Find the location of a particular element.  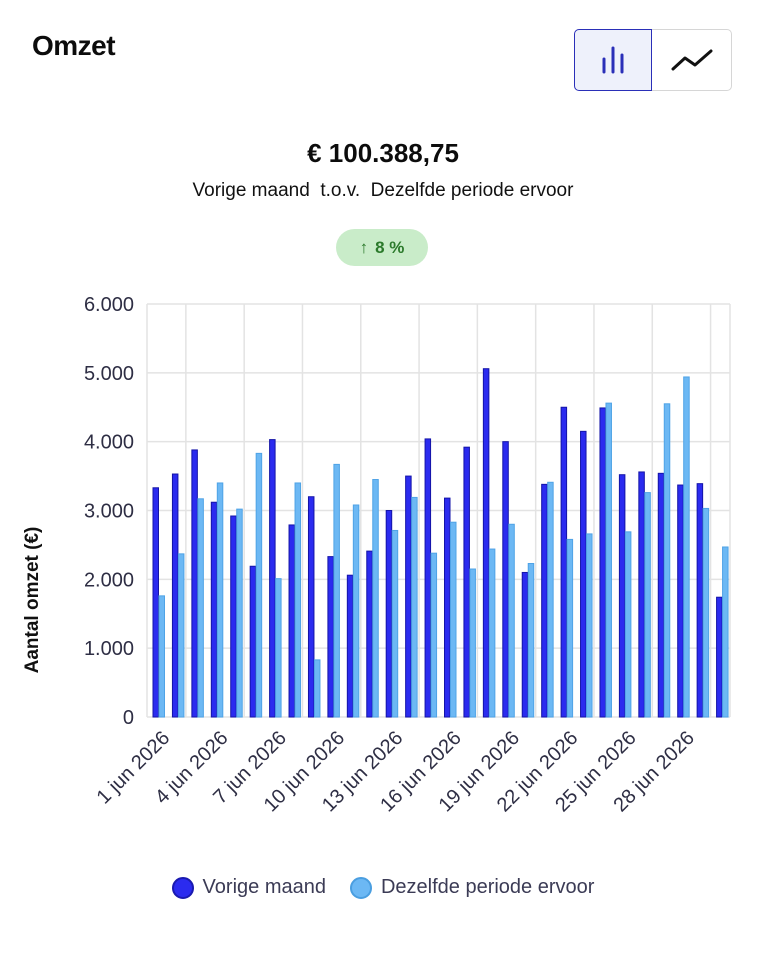

y-tick-label: 4.000 is located at coordinates (109, 443).